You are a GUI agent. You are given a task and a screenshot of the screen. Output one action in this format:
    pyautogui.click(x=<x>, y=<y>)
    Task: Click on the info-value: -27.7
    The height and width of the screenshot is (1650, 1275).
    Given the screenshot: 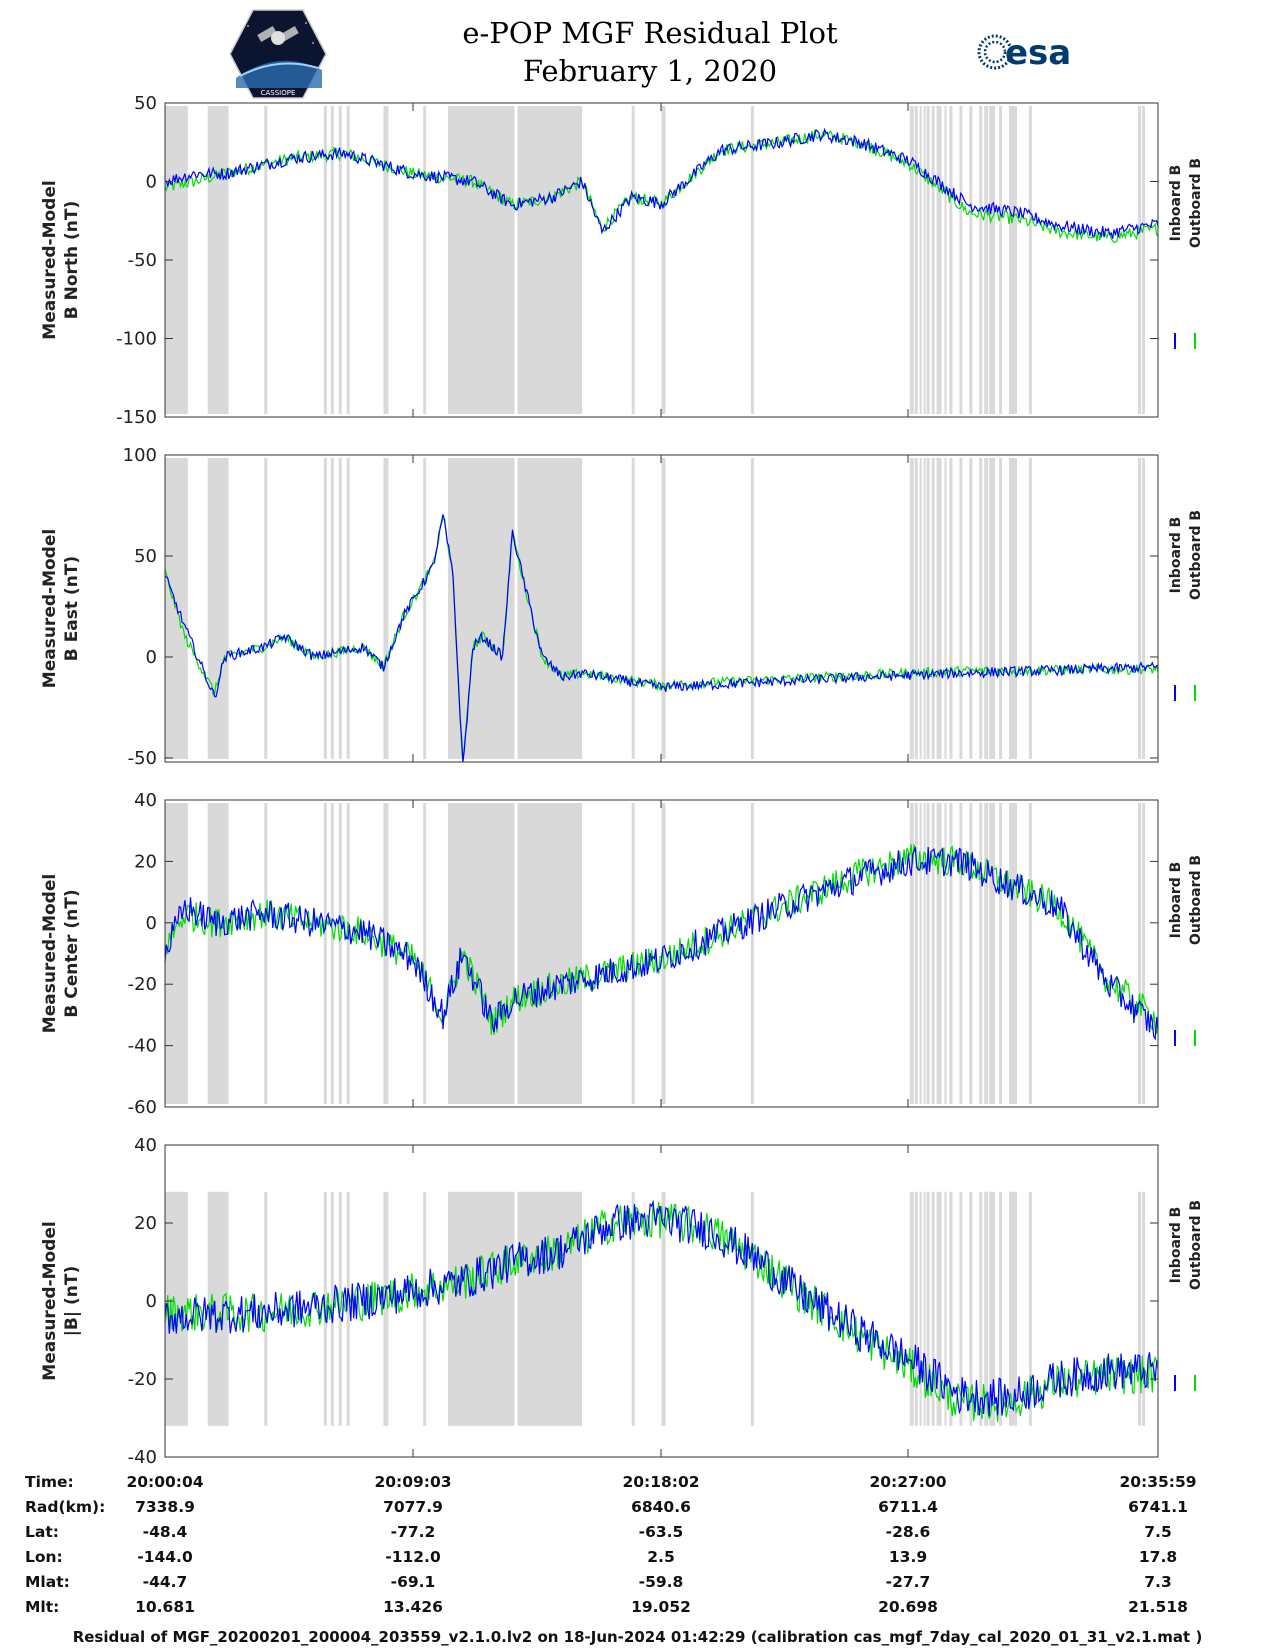 What is the action you would take?
    pyautogui.click(x=908, y=1582)
    